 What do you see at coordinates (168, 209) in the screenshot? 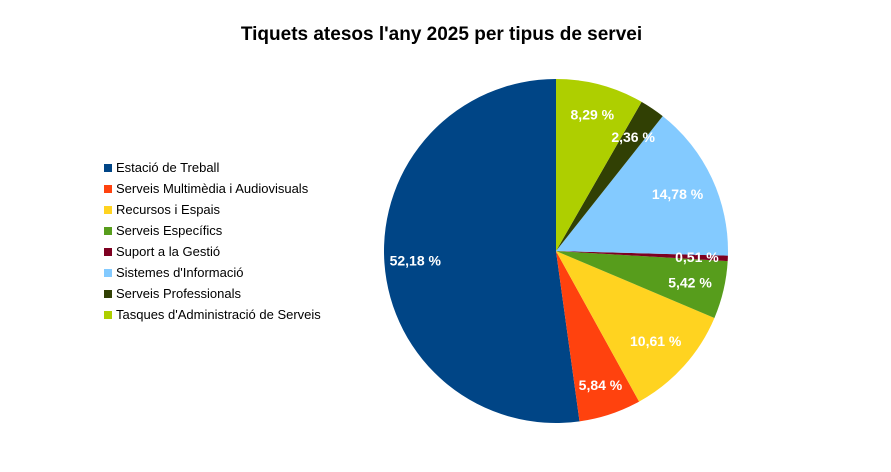
I see `legend-label: Recursos i Espais` at bounding box center [168, 209].